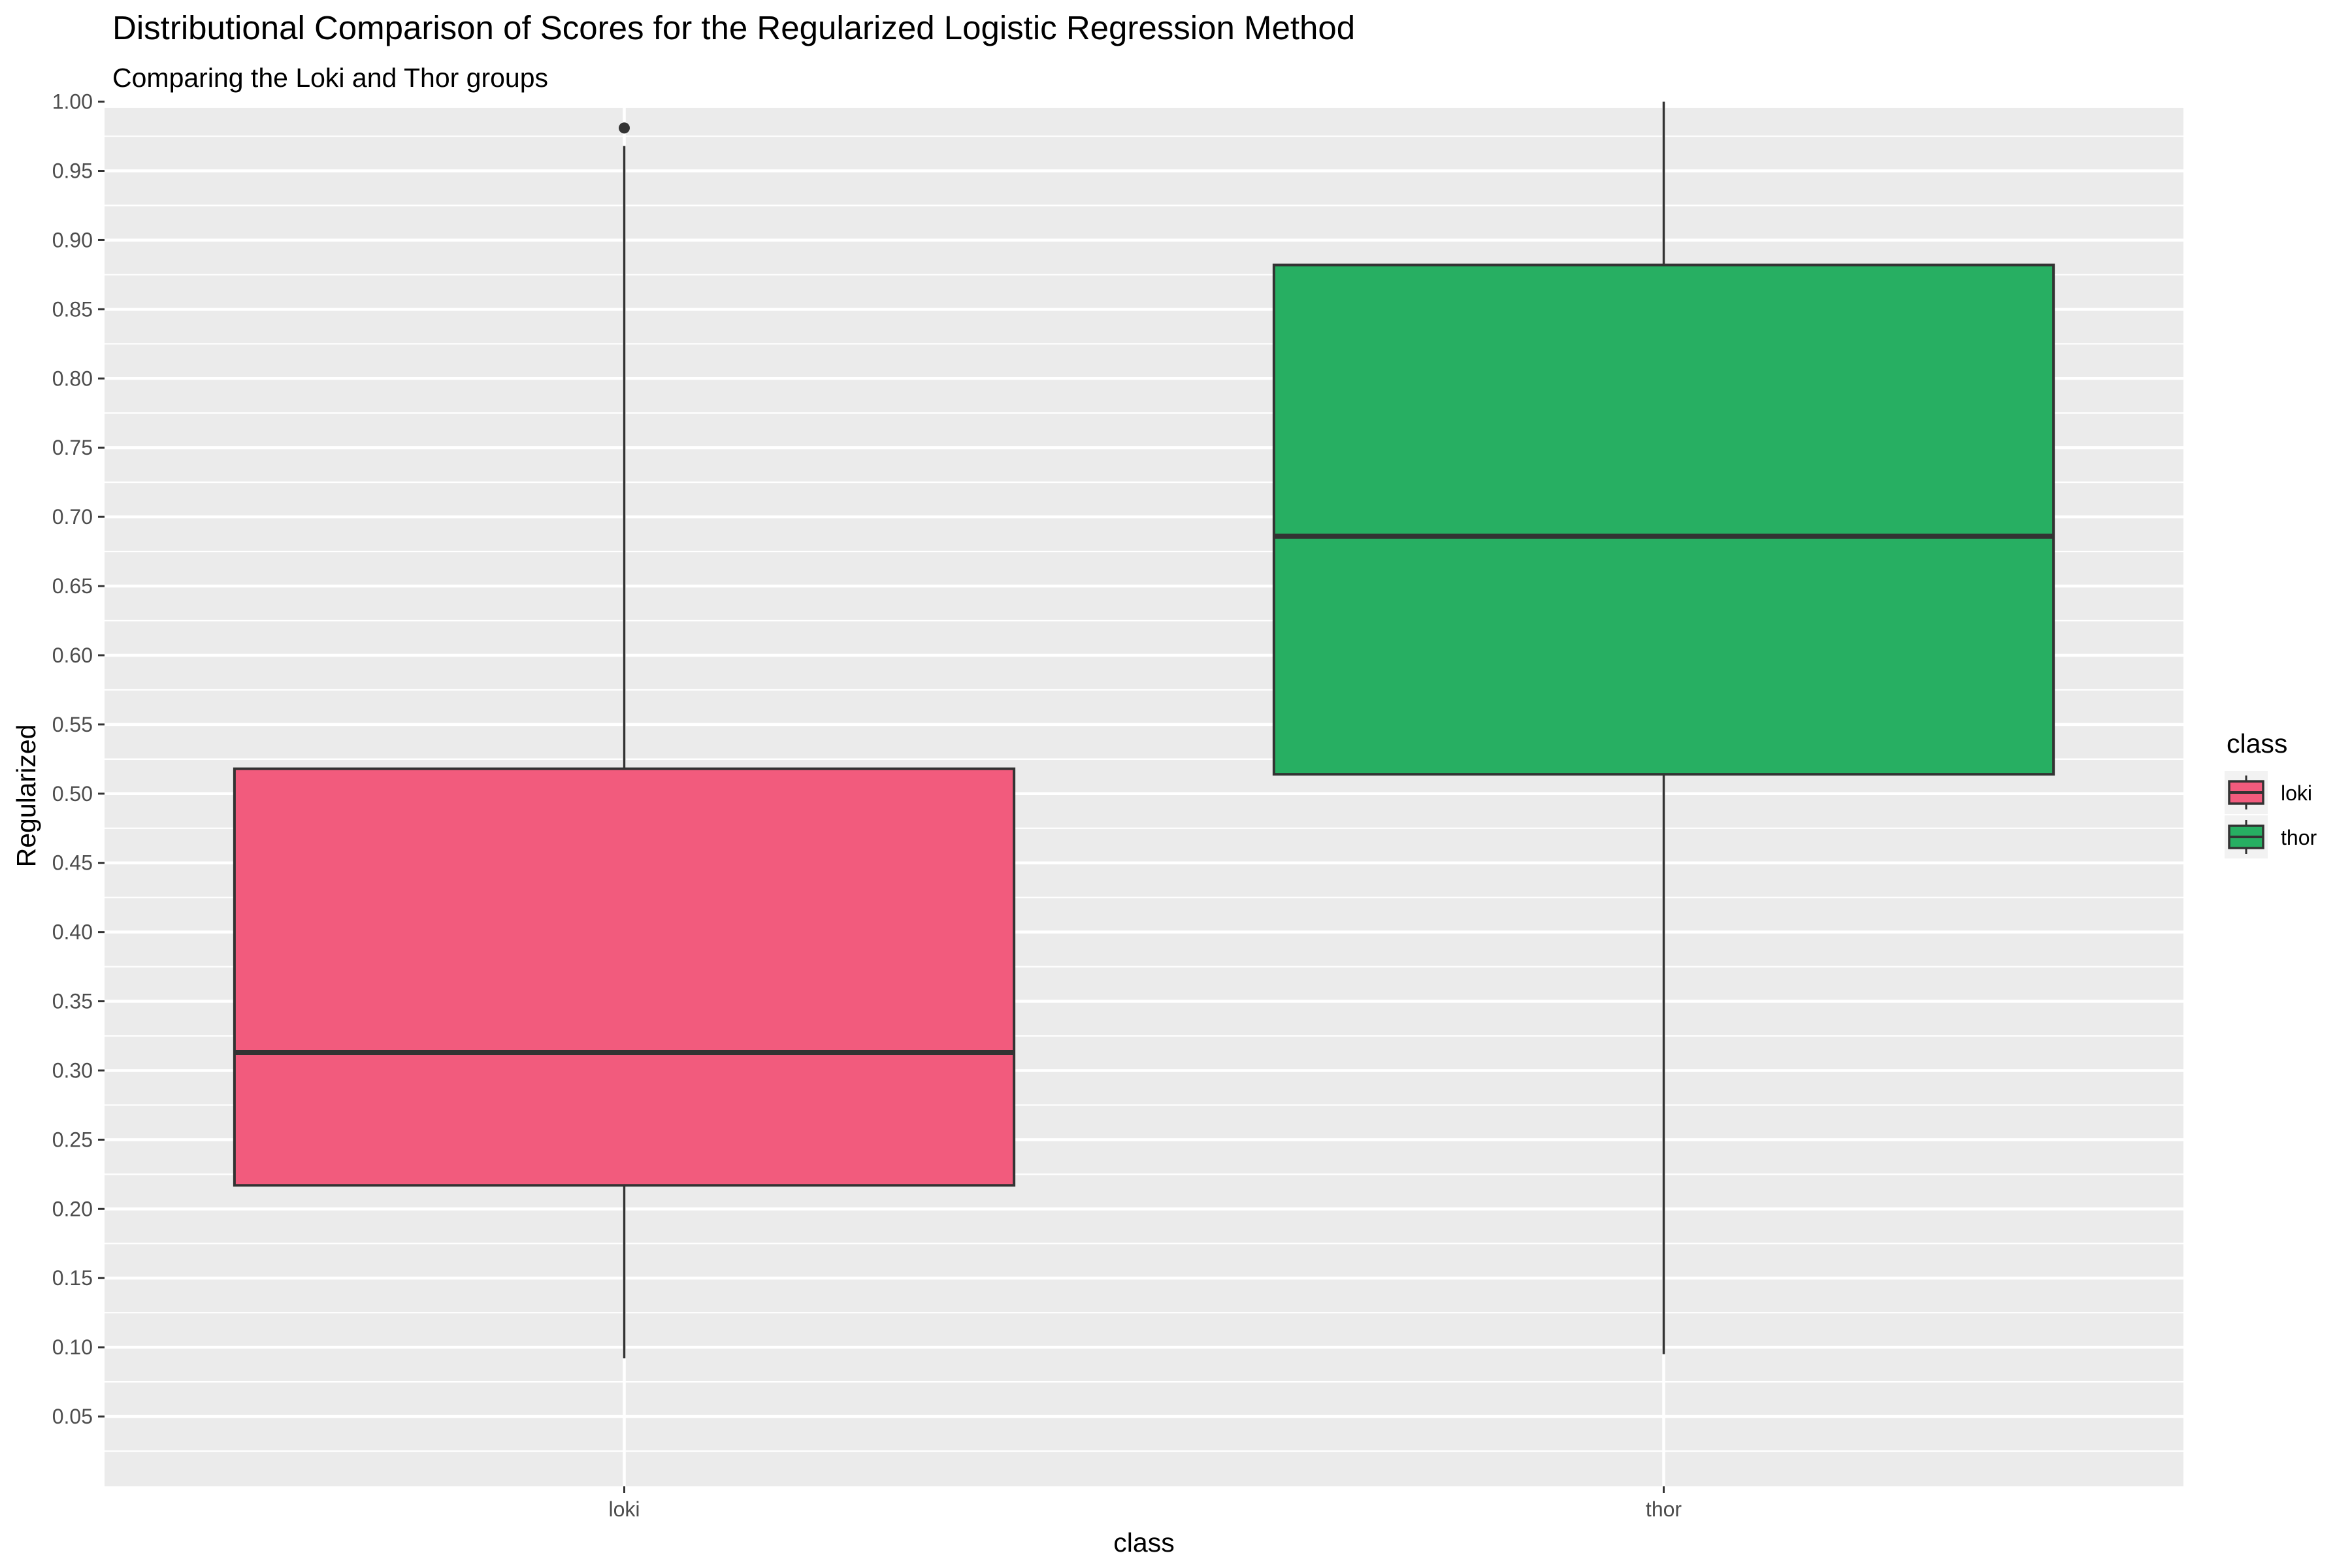  Describe the element at coordinates (72, 447) in the screenshot. I see `y-tick-label: 0.75` at that location.